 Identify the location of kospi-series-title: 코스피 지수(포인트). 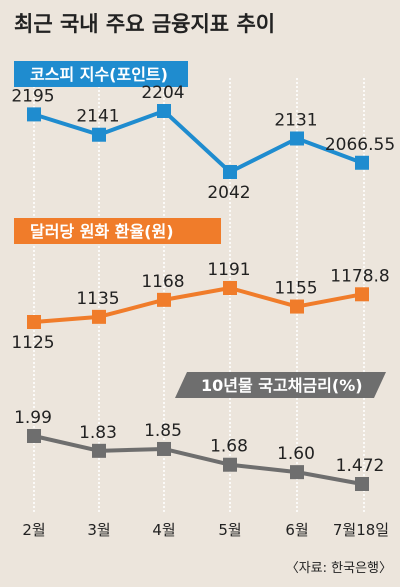
(99, 74).